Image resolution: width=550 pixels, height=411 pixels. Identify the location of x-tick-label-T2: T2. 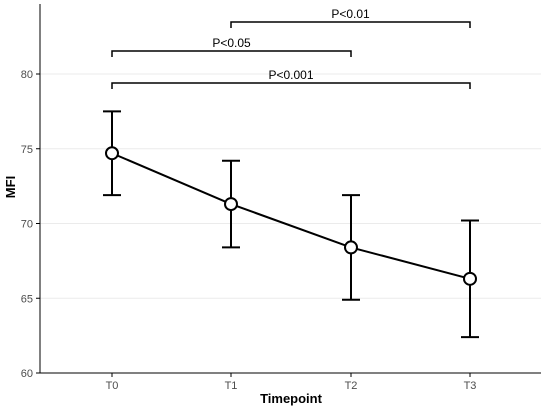
(351, 386).